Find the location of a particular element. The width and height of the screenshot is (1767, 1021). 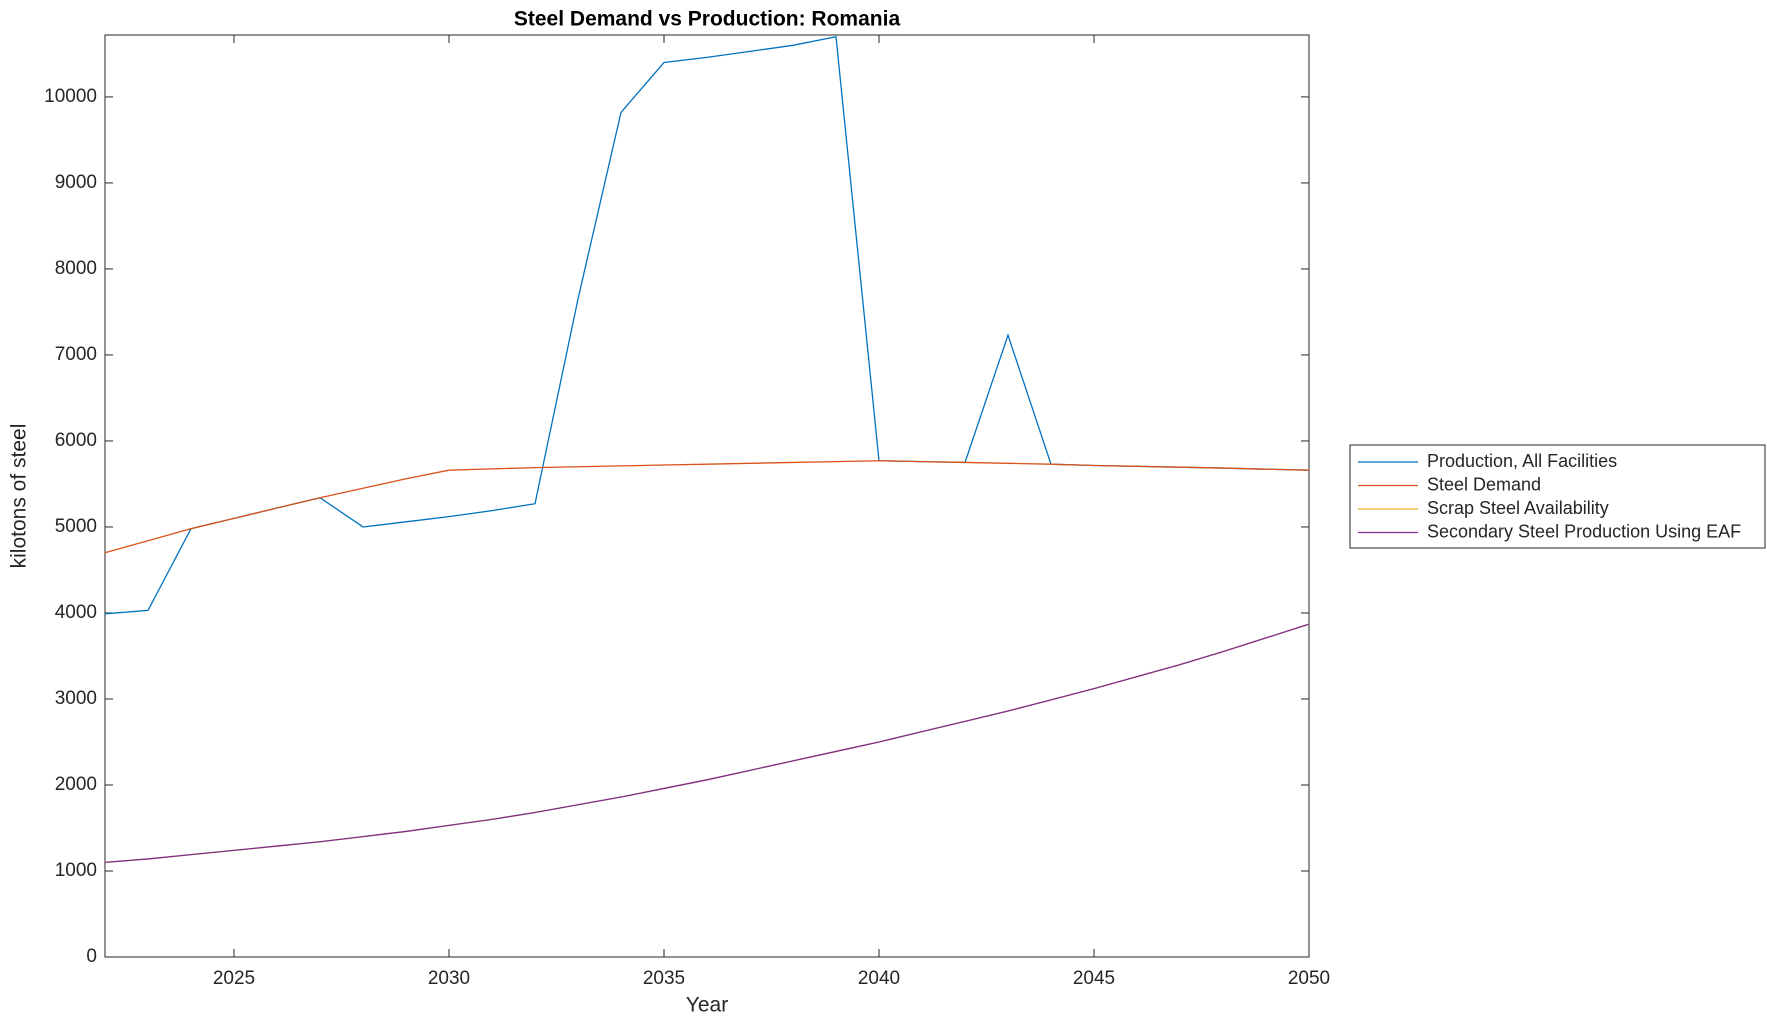

y-tick-label: 9000 is located at coordinates (76, 182).